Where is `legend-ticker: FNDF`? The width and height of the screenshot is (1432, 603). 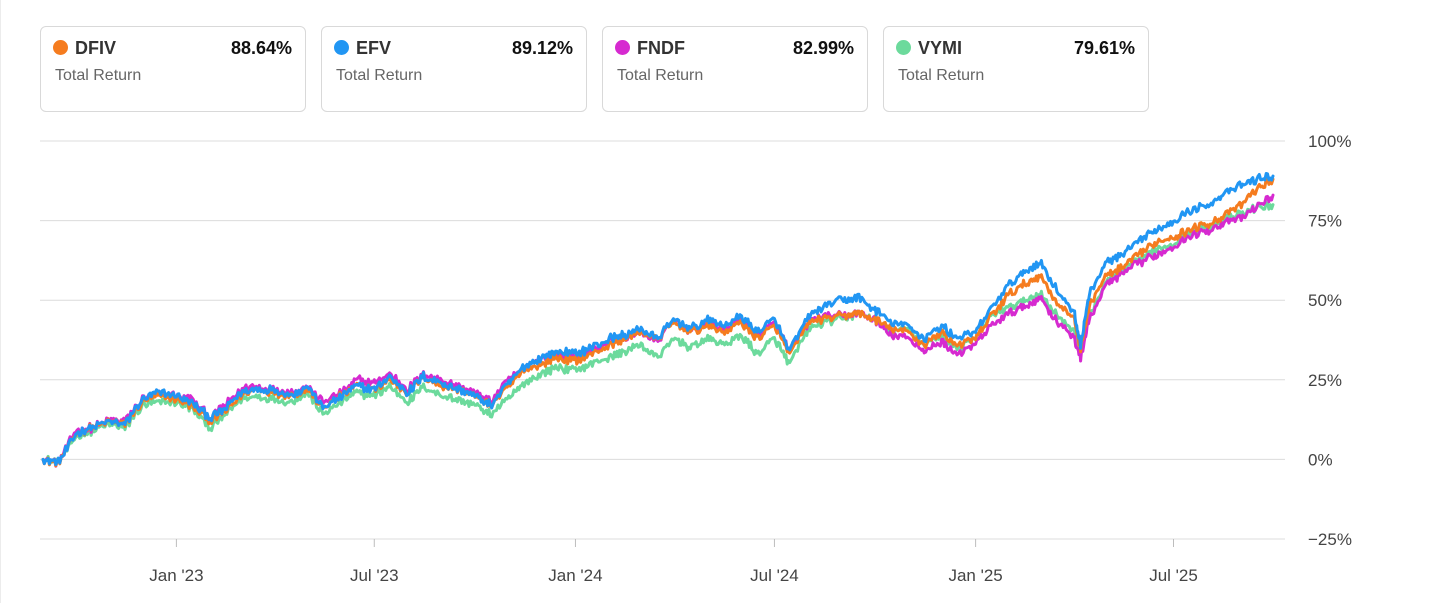 legend-ticker: FNDF is located at coordinates (661, 48).